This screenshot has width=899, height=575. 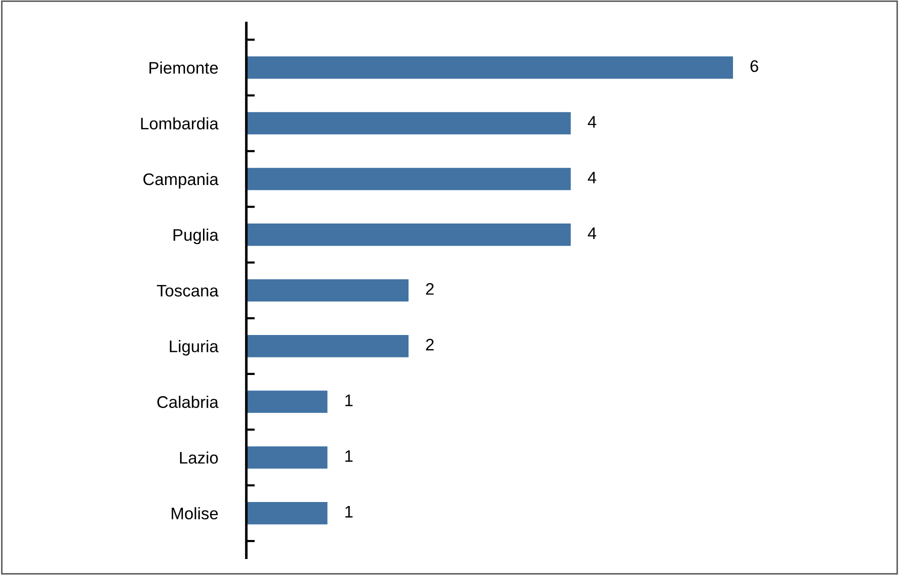 I want to click on data-label: 6, so click(x=754, y=66).